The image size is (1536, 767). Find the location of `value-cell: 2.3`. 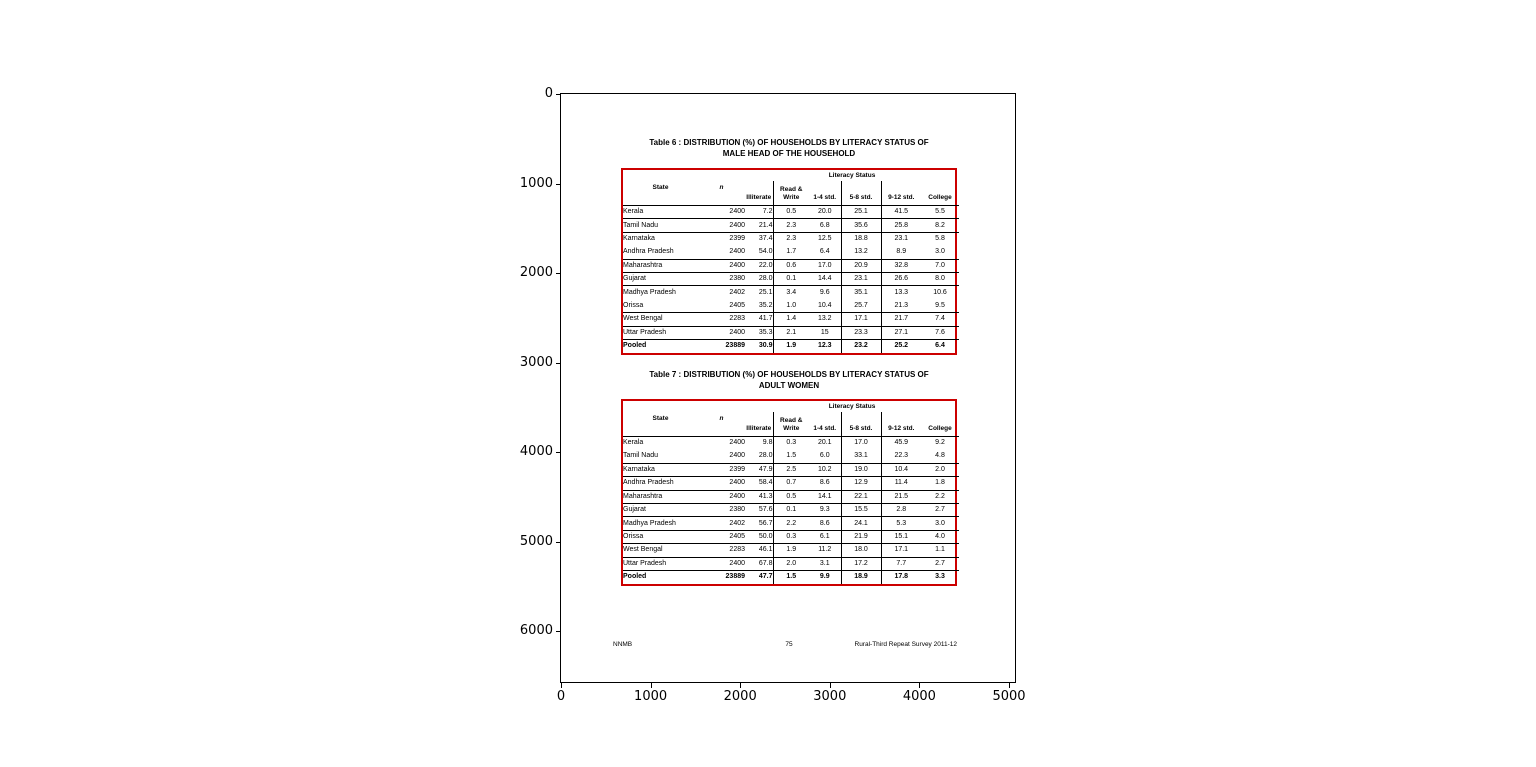

value-cell: 2.3 is located at coordinates (791, 238).